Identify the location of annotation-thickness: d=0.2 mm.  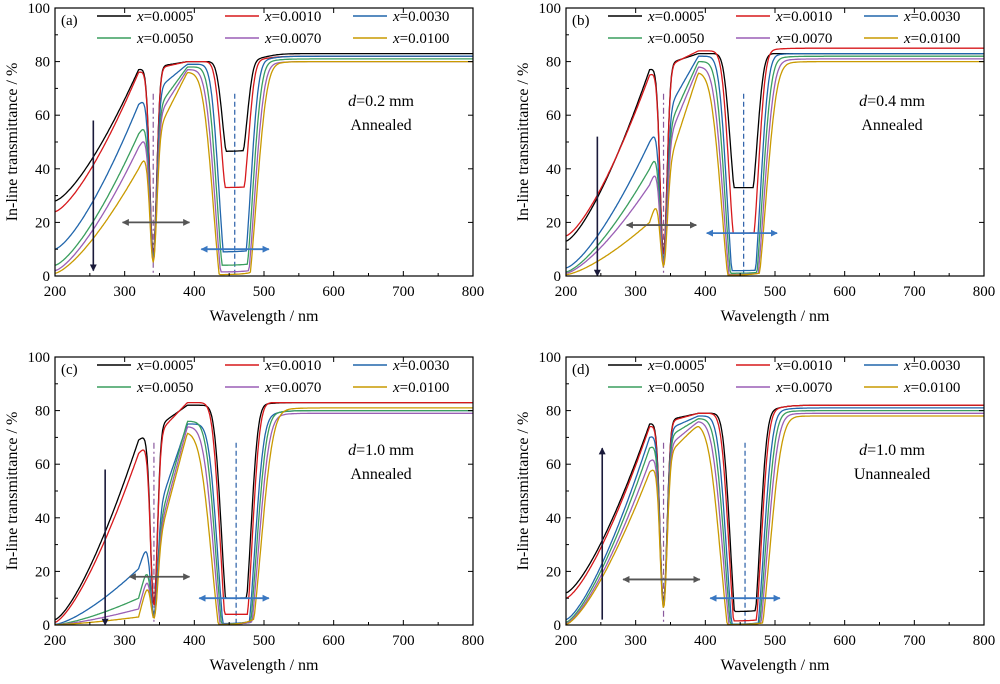
(381, 101).